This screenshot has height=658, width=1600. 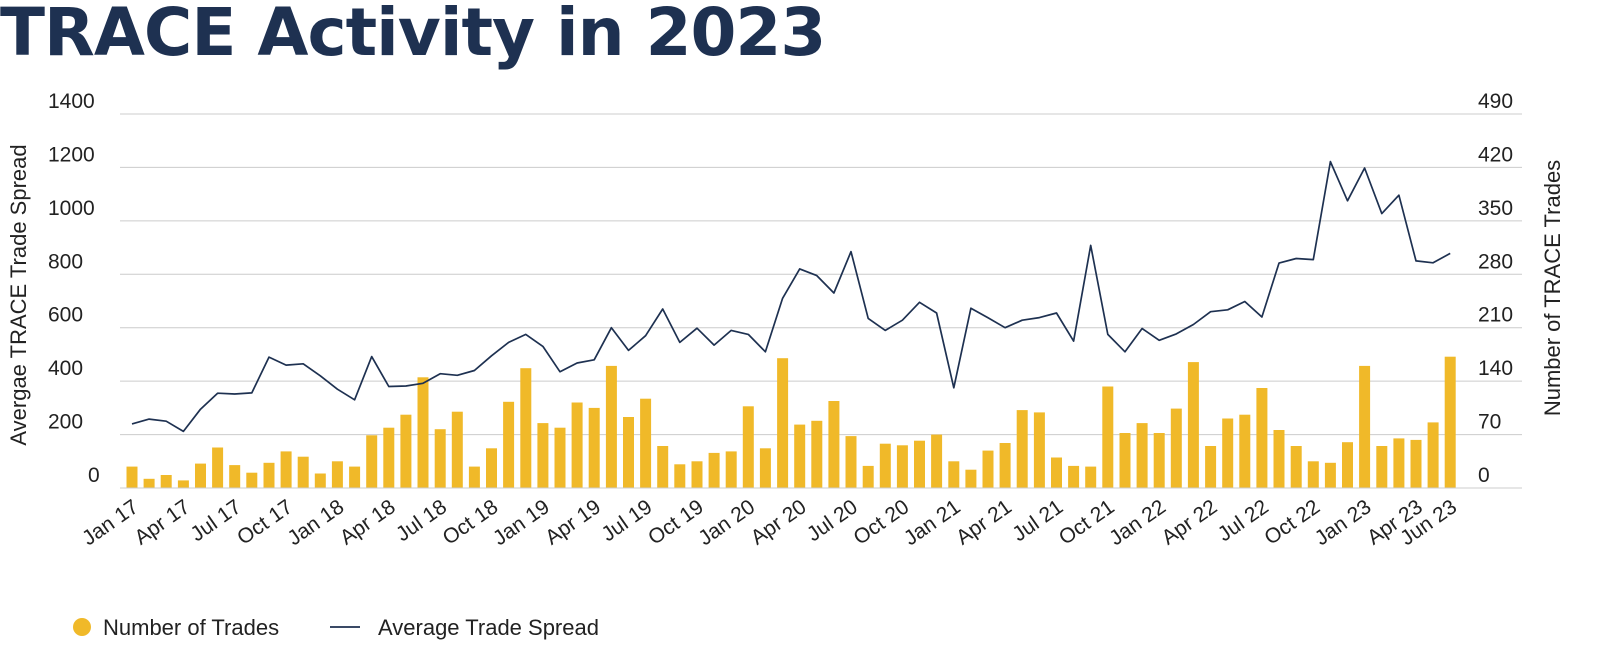 I want to click on left-y-tick-label: 200, so click(x=65, y=422).